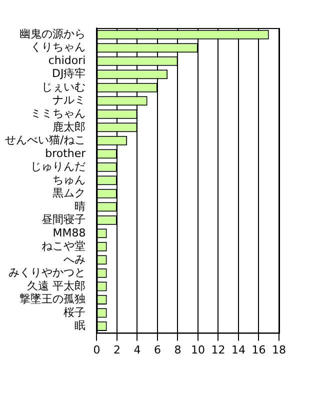 The height and width of the screenshot is (400, 309). What do you see at coordinates (80, 325) in the screenshot?
I see `y-tick-label: 眠` at bounding box center [80, 325].